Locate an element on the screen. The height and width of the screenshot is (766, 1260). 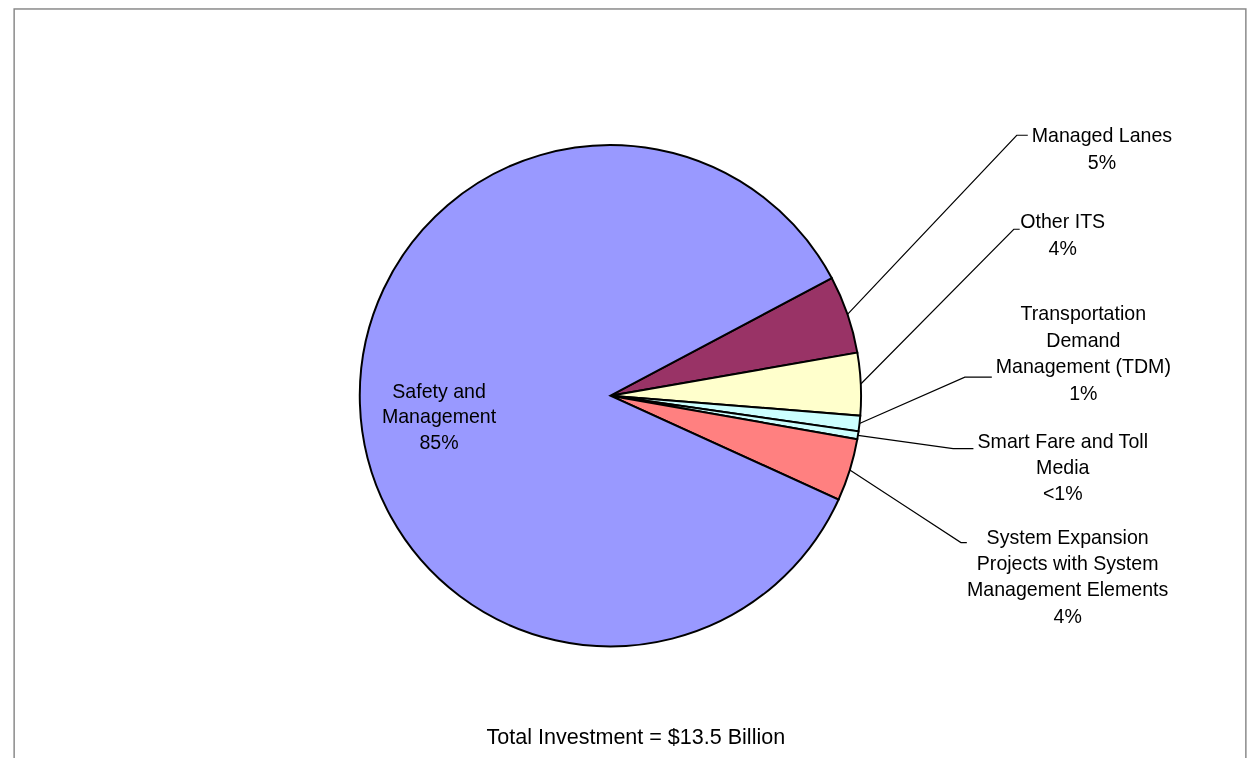
slice-label: Transportation Demand Management (TDM) is located at coordinates (1083, 340).